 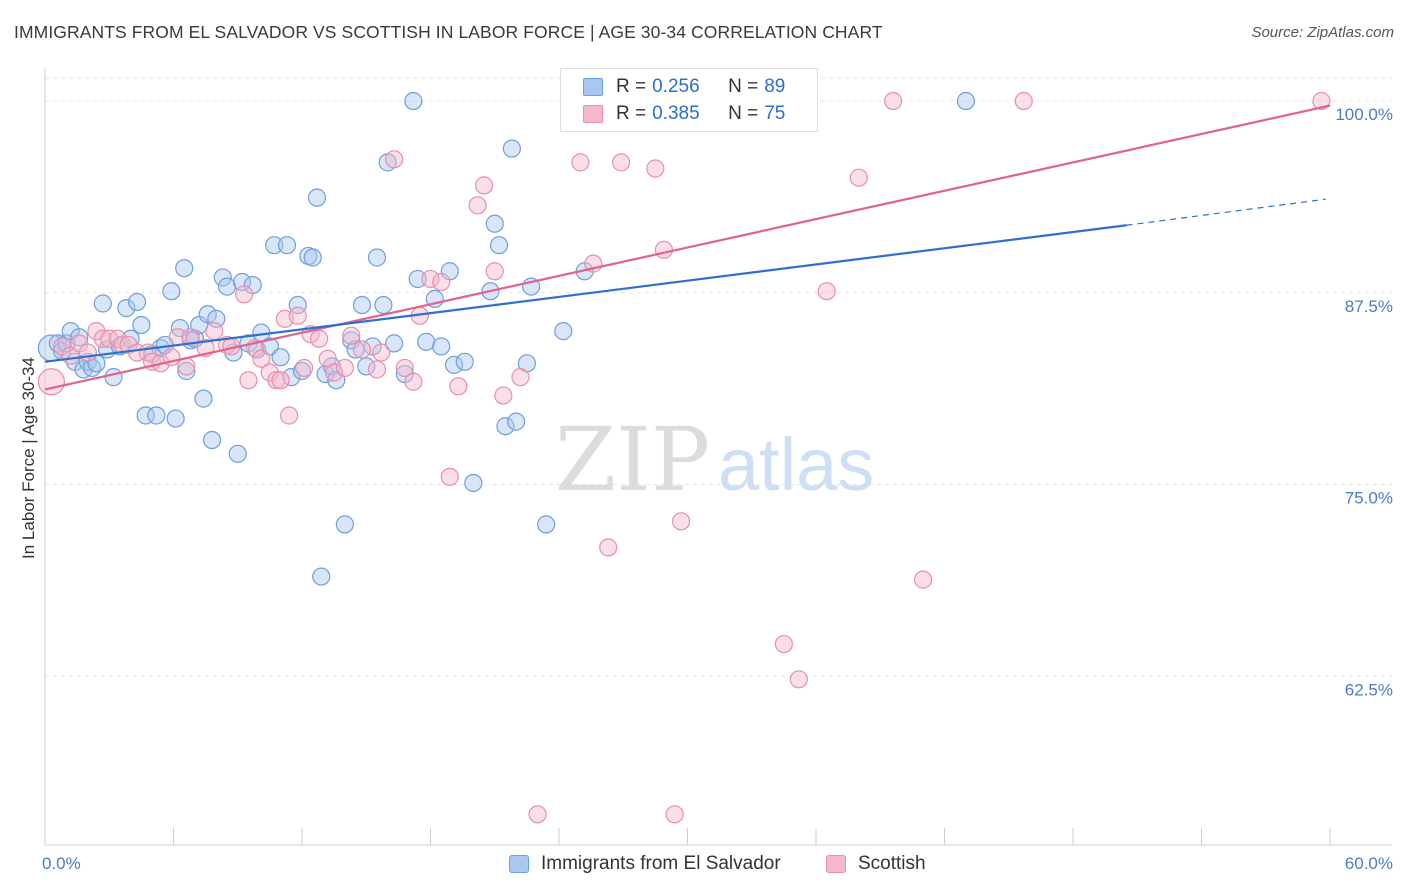 What do you see at coordinates (689, 100) in the screenshot?
I see `legend-stats: R = 0.256 N = 89 R = 0.385 N = 75` at bounding box center [689, 100].